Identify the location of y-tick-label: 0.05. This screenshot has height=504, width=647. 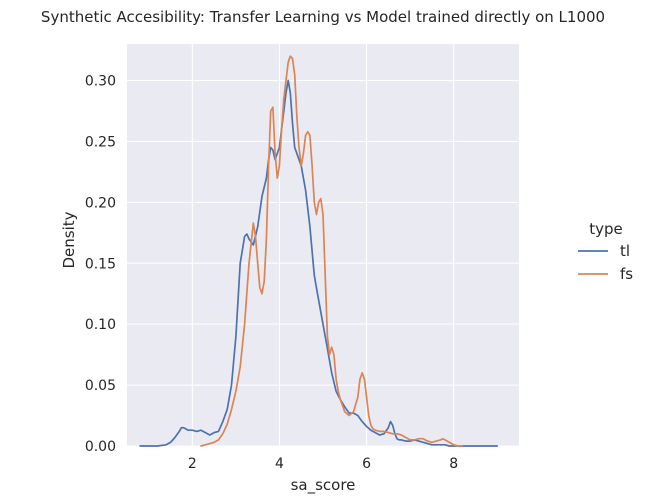
(100, 386).